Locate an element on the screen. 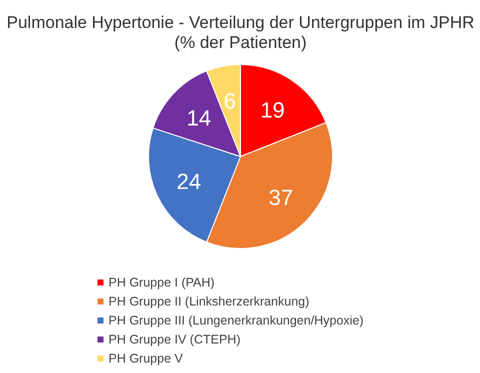 The width and height of the screenshot is (480, 373). data-label: 6 is located at coordinates (230, 101).